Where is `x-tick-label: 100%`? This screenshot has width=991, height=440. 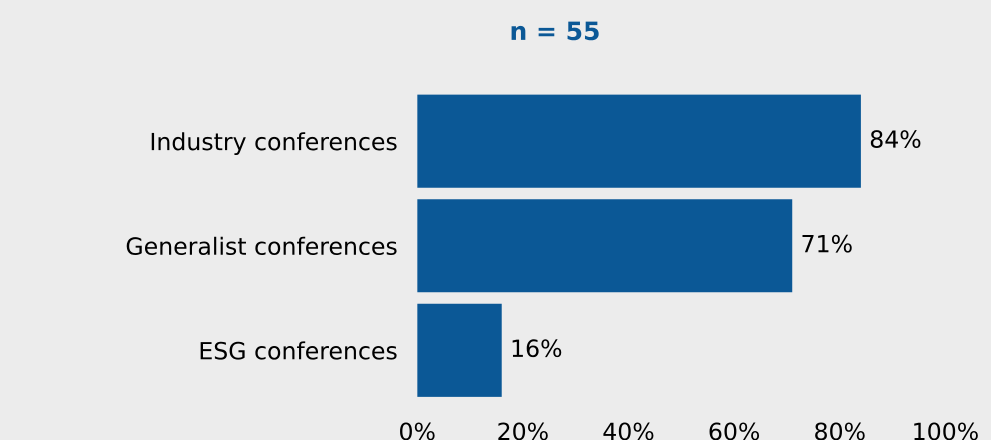 x-tick-label: 100% is located at coordinates (946, 431).